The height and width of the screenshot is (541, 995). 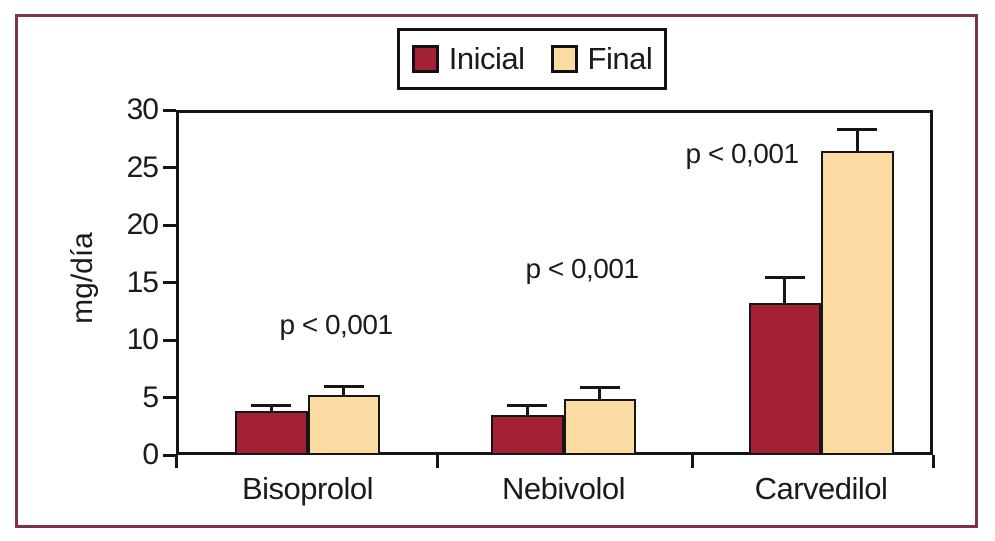 I want to click on y-axis-tick-label: 25, so click(x=142, y=167).